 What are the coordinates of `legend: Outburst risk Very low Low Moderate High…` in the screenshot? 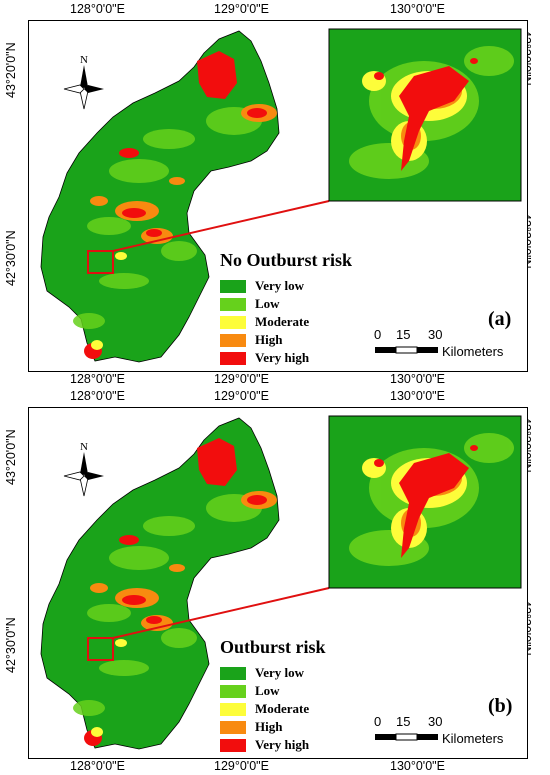 It's located at (273, 695).